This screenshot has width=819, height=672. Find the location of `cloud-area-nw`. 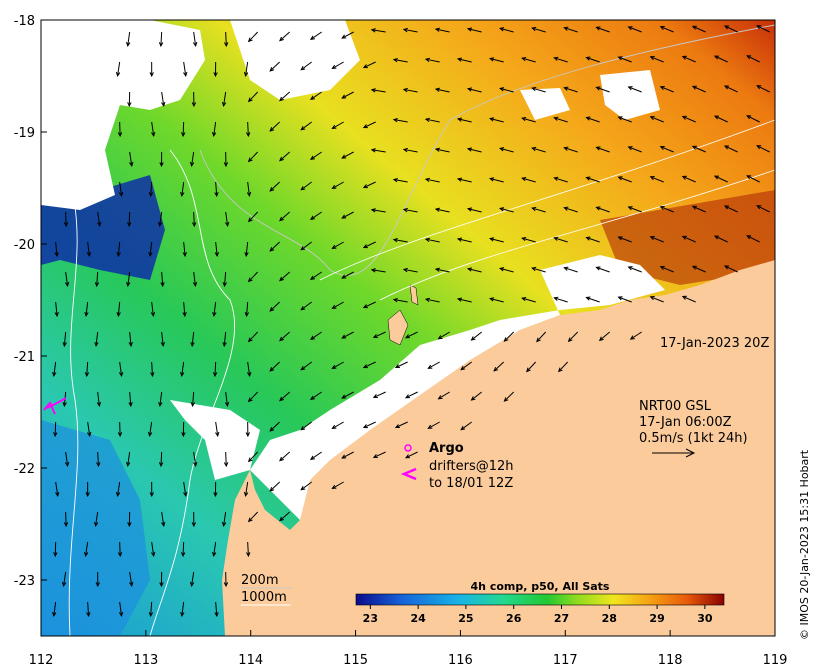

cloud-area-nw is located at coordinates (123, 115).